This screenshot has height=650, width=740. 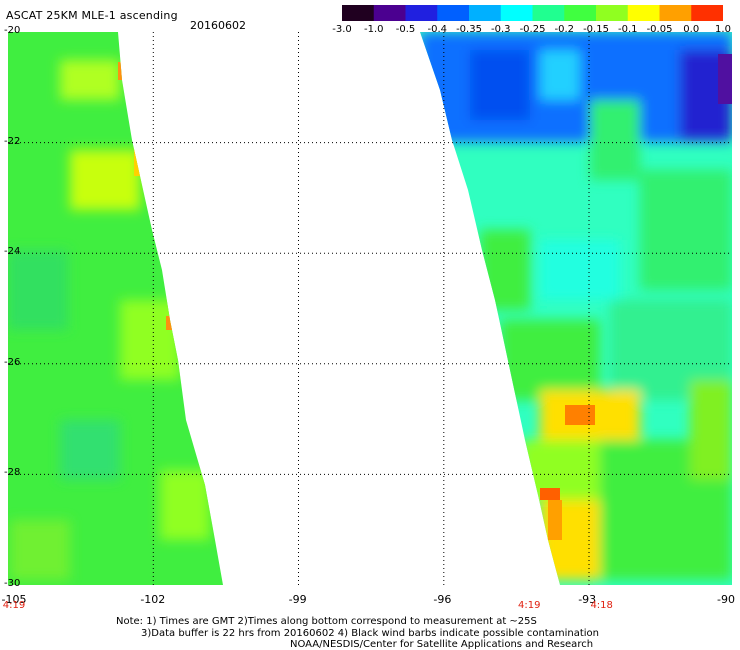 What do you see at coordinates (442, 599) in the screenshot?
I see `longitude-label: -96` at bounding box center [442, 599].